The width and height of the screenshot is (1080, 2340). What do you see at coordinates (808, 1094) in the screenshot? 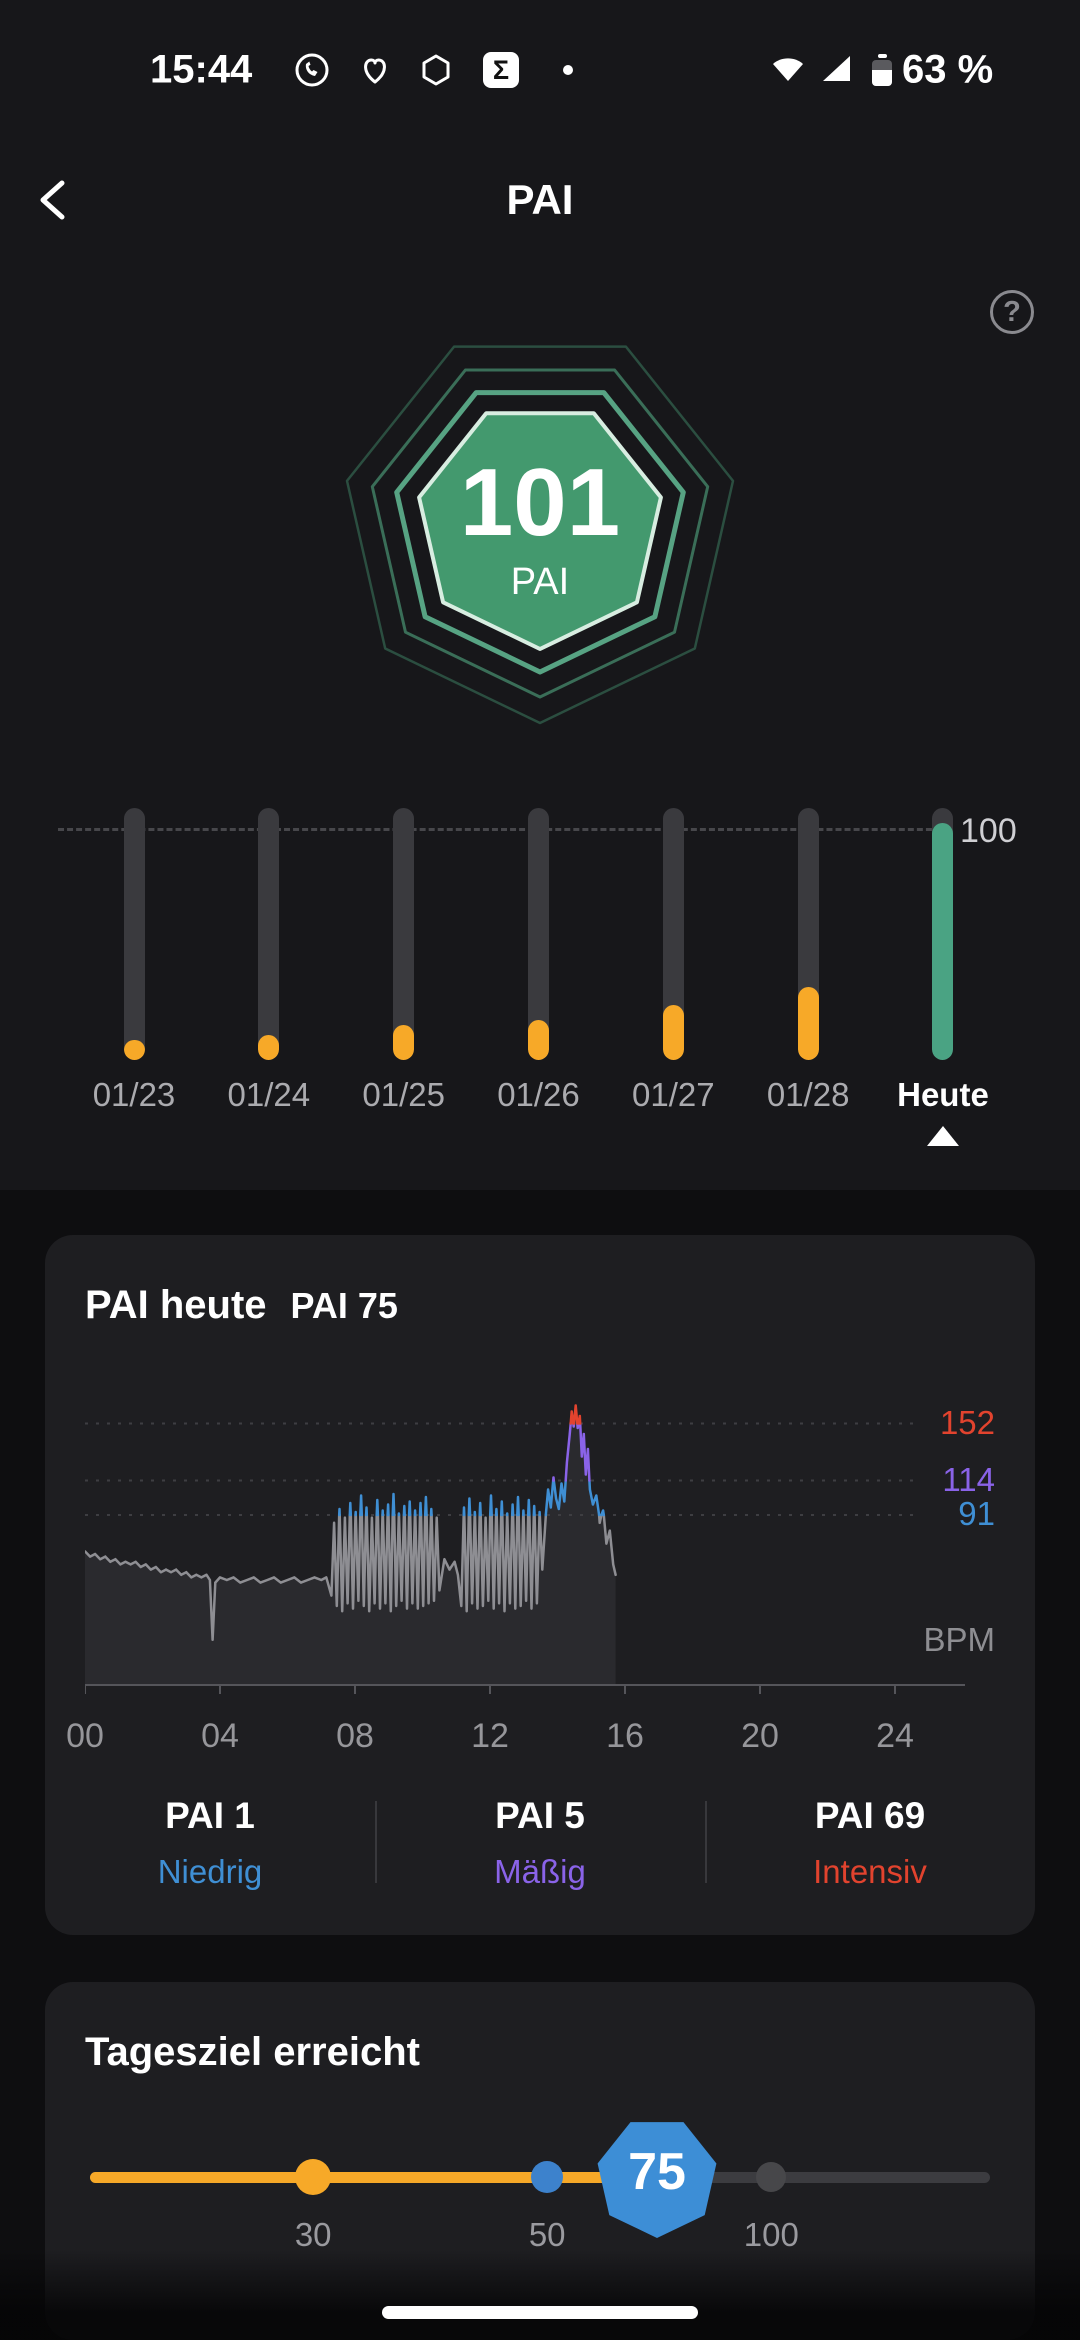
I see `day-bar-label: 01/28` at bounding box center [808, 1094].